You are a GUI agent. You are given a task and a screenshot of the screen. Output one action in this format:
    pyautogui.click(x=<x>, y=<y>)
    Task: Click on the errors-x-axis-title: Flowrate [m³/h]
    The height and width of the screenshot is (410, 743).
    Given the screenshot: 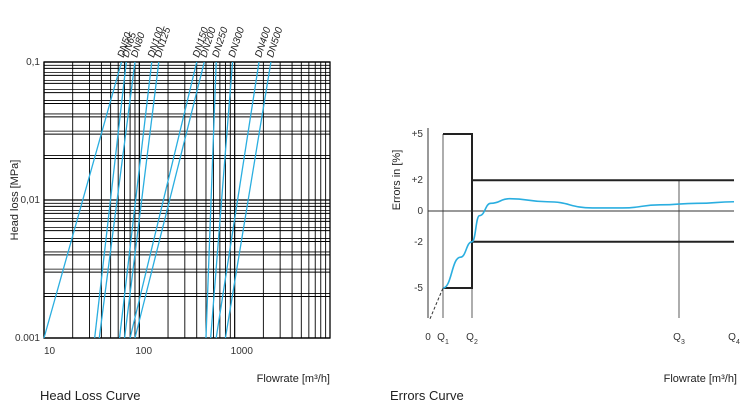 What is the action you would take?
    pyautogui.click(x=700, y=379)
    